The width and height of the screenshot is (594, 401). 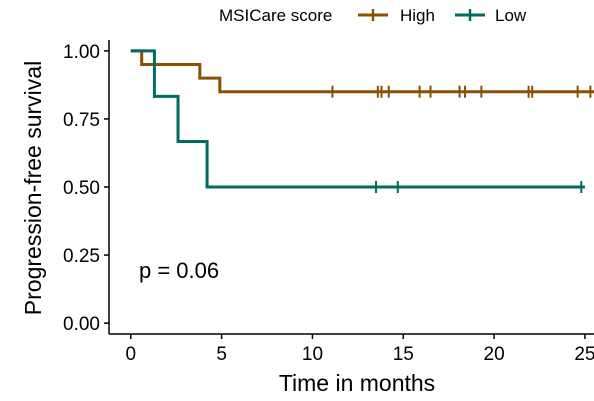 I want to click on legend: MSICare score High Low, so click(x=373, y=15).